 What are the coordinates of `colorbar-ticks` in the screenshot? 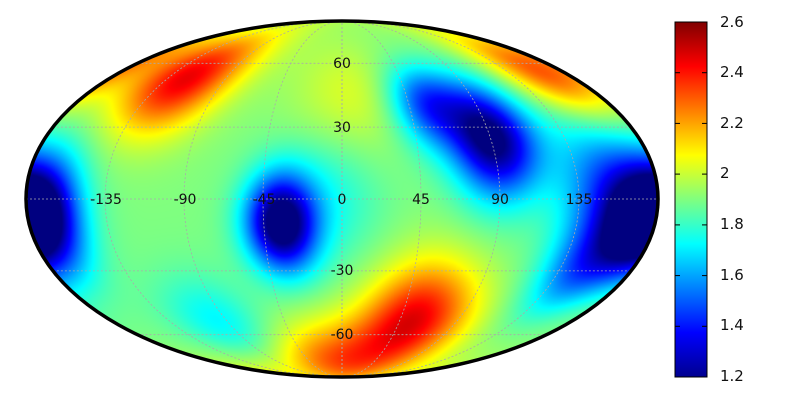 It's located at (691, 199).